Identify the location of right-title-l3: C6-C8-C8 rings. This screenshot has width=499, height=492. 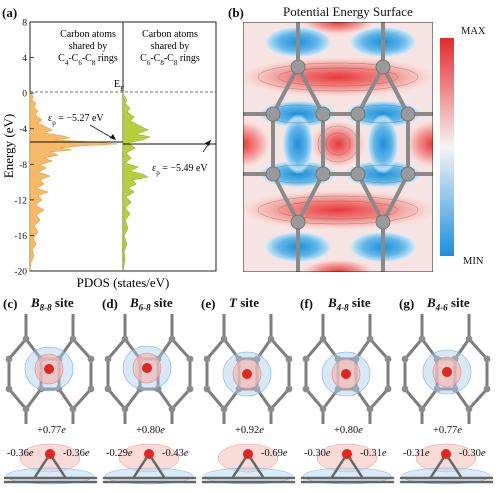
(170, 60).